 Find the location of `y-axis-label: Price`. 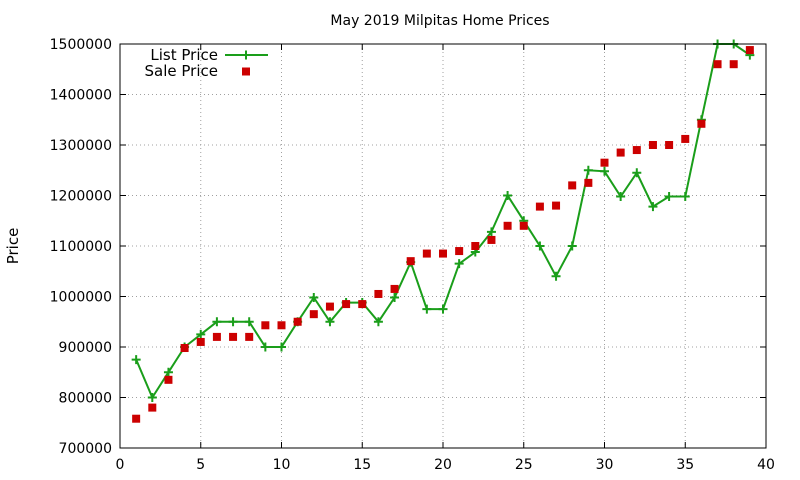

y-axis-label: Price is located at coordinates (13, 246).